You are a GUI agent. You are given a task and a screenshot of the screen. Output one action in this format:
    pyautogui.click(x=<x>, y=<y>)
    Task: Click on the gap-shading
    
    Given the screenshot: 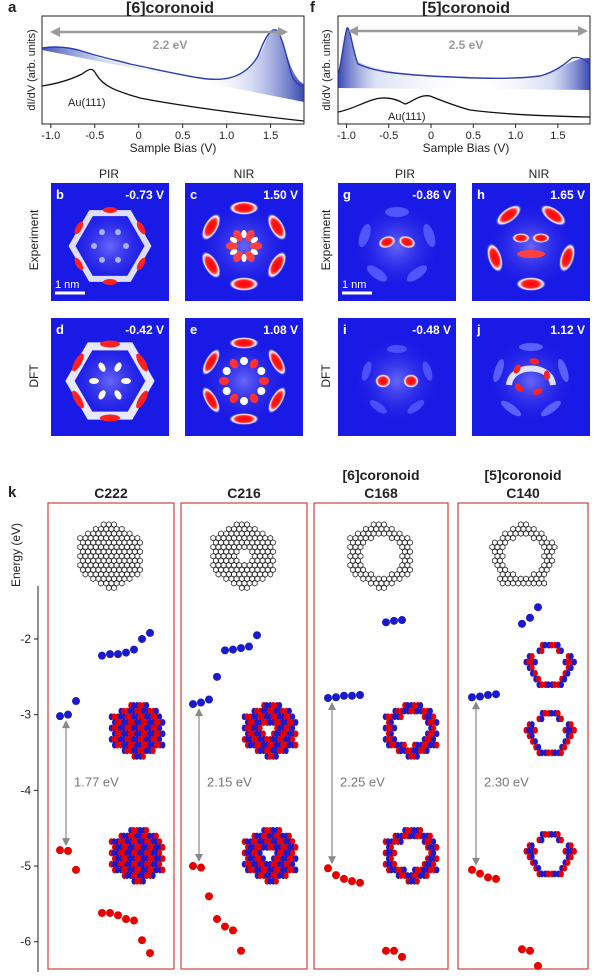 What is the action you would take?
    pyautogui.click(x=173, y=66)
    